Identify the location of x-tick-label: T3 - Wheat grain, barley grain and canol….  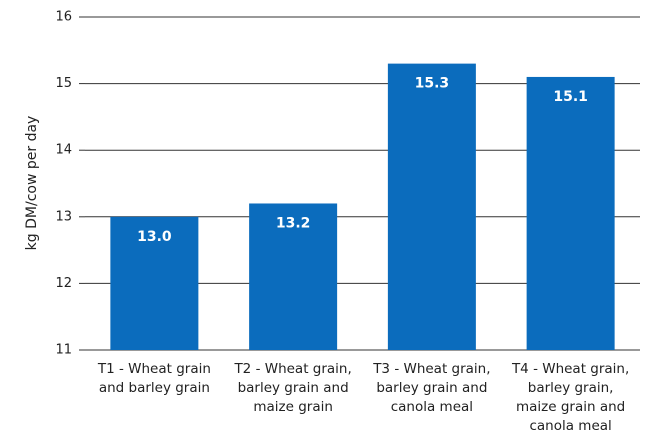
(432, 388).